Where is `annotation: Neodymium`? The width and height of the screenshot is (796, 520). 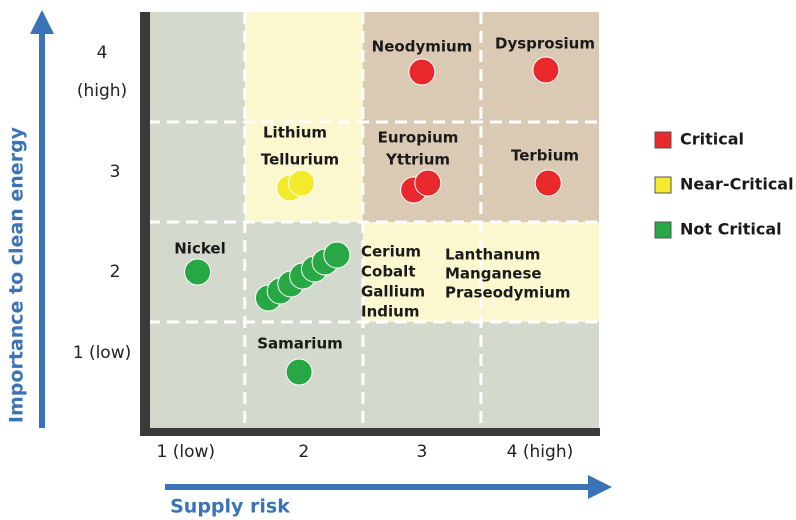 annotation: Neodymium is located at coordinates (422, 47).